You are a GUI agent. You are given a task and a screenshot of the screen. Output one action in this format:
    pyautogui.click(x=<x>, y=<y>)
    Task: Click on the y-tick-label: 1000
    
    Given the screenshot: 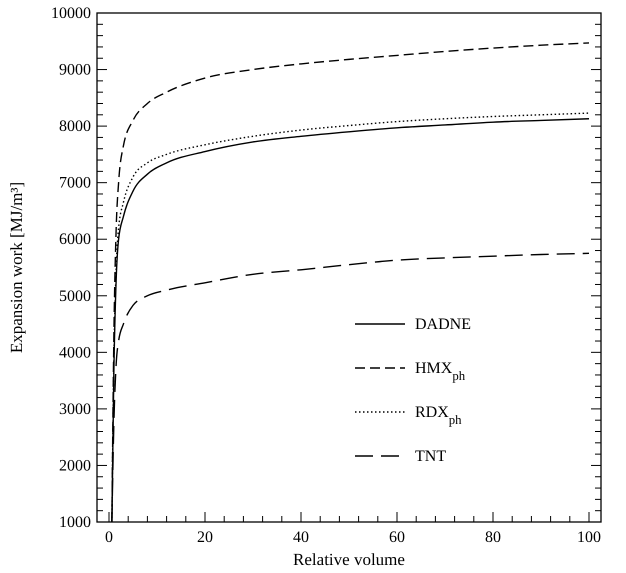 What is the action you would take?
    pyautogui.click(x=75, y=522)
    